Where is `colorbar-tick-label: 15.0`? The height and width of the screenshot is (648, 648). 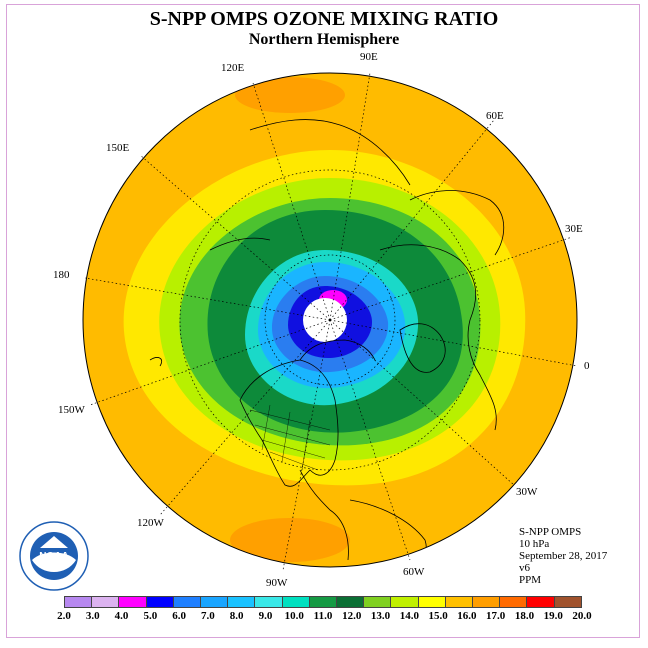 colorbar-tick-label: 15.0 is located at coordinates (438, 616).